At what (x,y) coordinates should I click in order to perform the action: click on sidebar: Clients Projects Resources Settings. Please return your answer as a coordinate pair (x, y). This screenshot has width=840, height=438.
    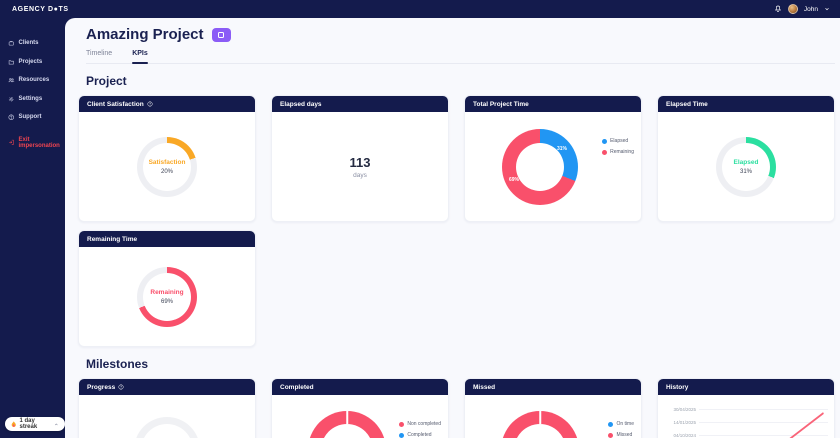
    Looking at the image, I should click on (32, 228).